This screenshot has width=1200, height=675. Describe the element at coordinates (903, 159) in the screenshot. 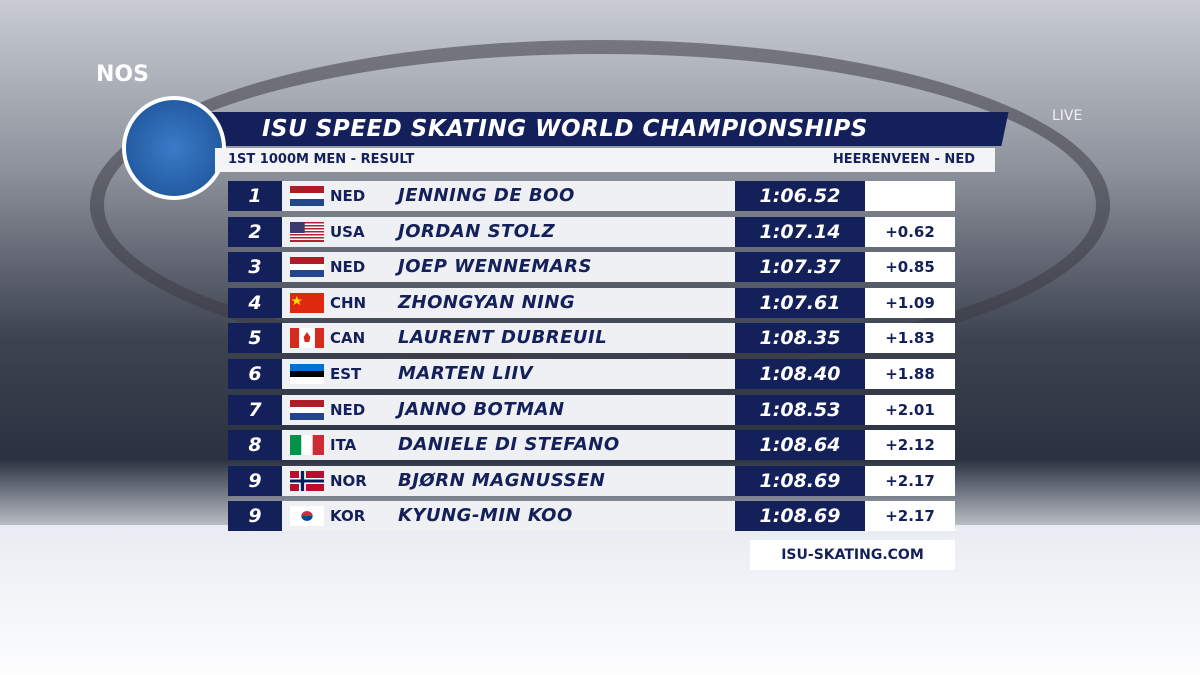

I see `location-label: HEERENVEEN - NED` at that location.